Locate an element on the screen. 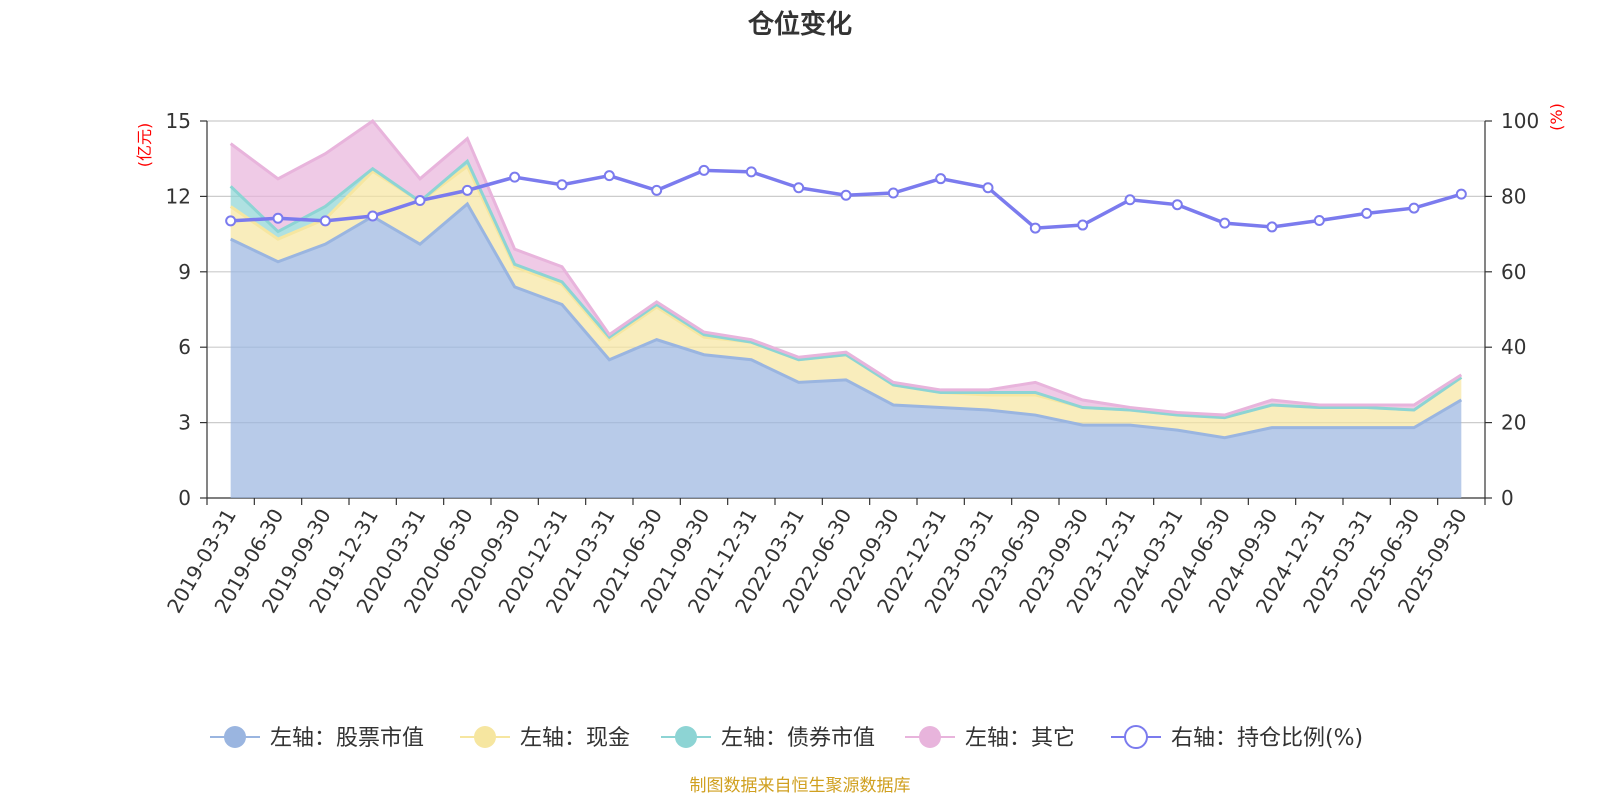  right-axis-unit: (%) is located at coordinates (1556, 117).